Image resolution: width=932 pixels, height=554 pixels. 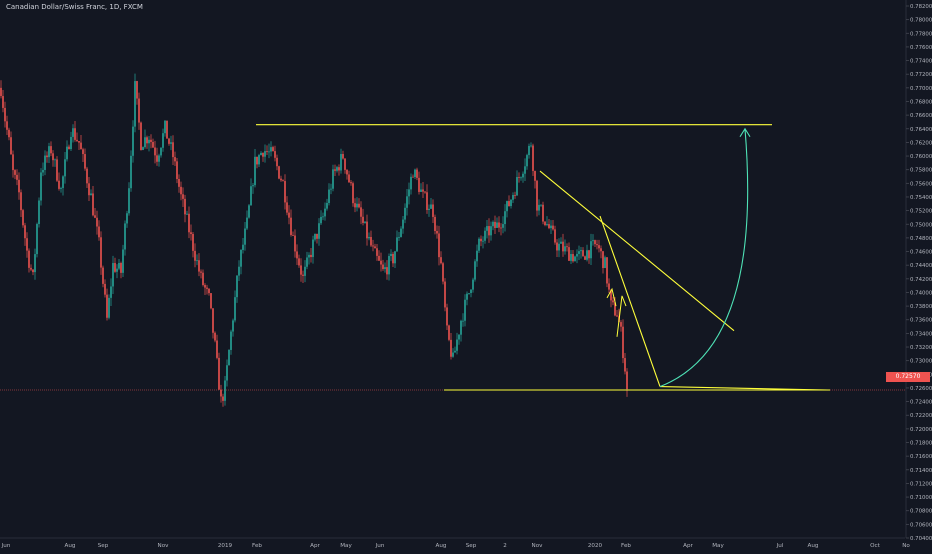 What do you see at coordinates (921, 130) in the screenshot?
I see `y-tick-label: 0.76400` at bounding box center [921, 130].